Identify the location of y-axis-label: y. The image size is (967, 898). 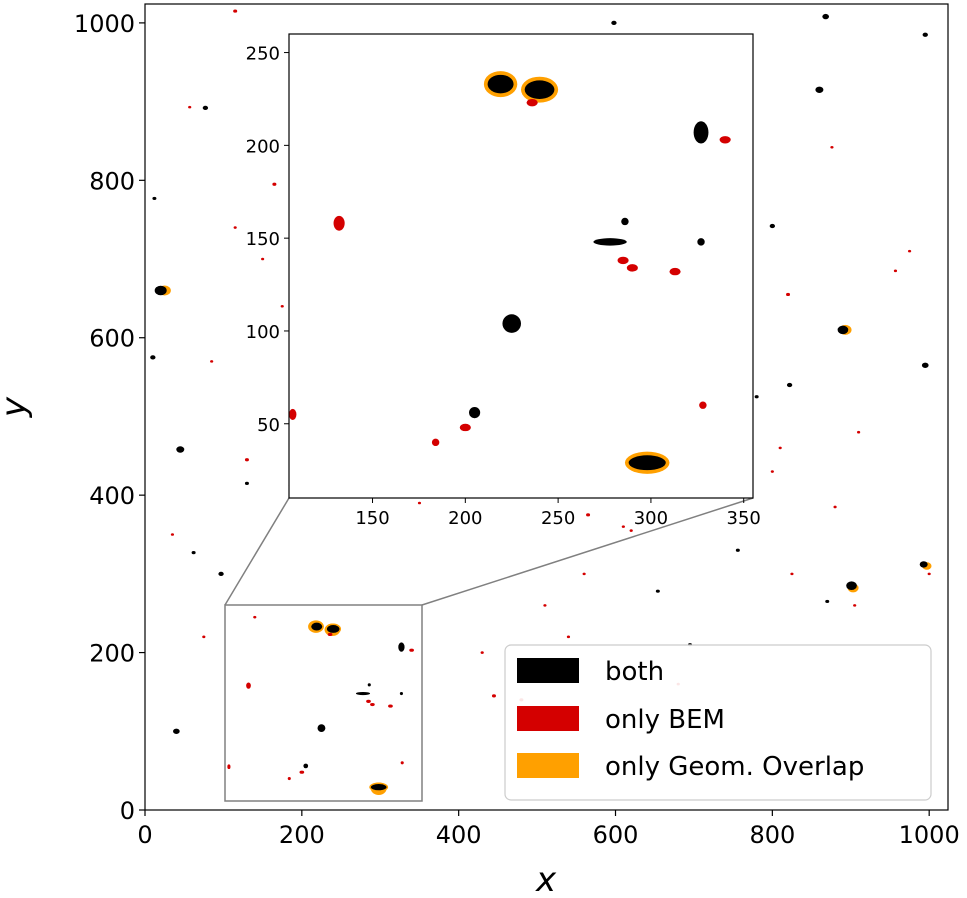
(17, 407).